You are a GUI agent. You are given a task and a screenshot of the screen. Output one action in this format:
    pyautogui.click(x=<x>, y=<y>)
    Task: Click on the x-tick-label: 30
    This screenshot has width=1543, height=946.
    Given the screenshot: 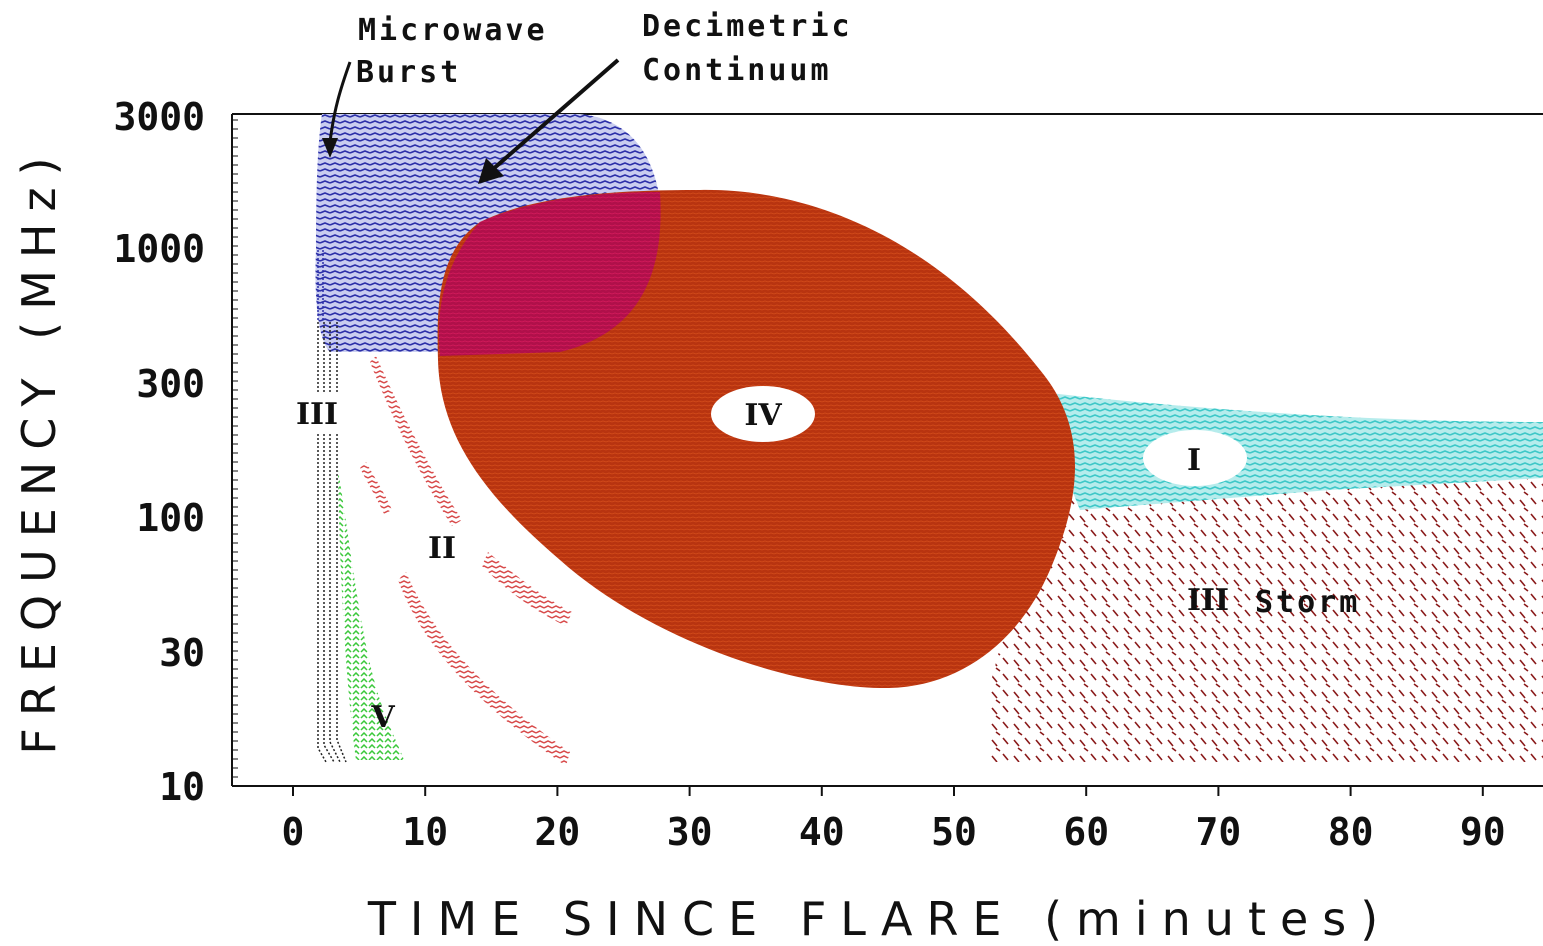 What is the action you would take?
    pyautogui.click(x=690, y=832)
    